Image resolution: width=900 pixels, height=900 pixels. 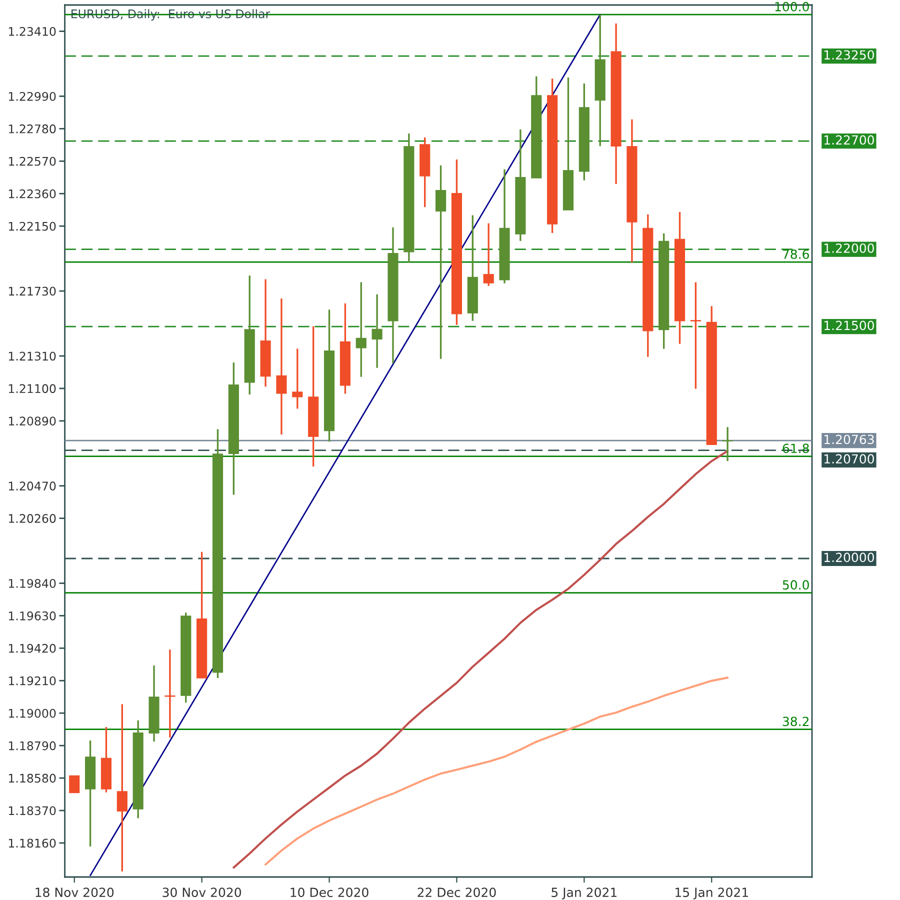 What do you see at coordinates (32, 811) in the screenshot?
I see `y-tick-label: 1.18370` at bounding box center [32, 811].